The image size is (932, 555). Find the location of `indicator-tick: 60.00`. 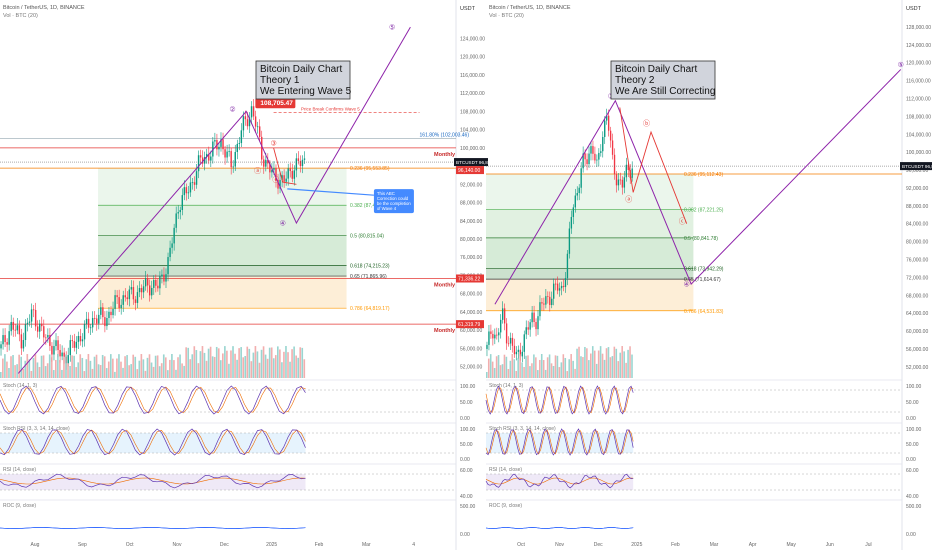

indicator-tick: 60.00 is located at coordinates (912, 471).